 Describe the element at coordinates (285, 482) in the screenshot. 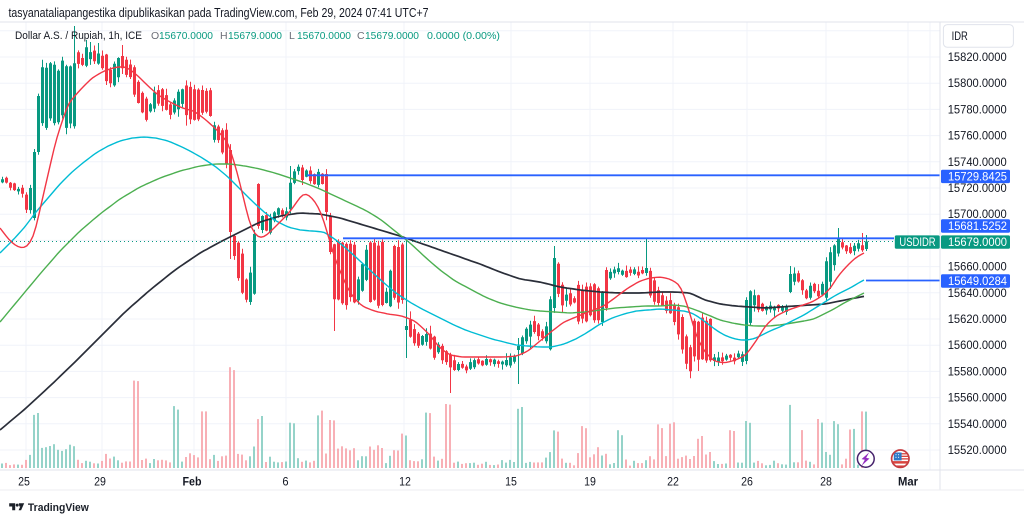

I see `svg-text: 6` at that location.